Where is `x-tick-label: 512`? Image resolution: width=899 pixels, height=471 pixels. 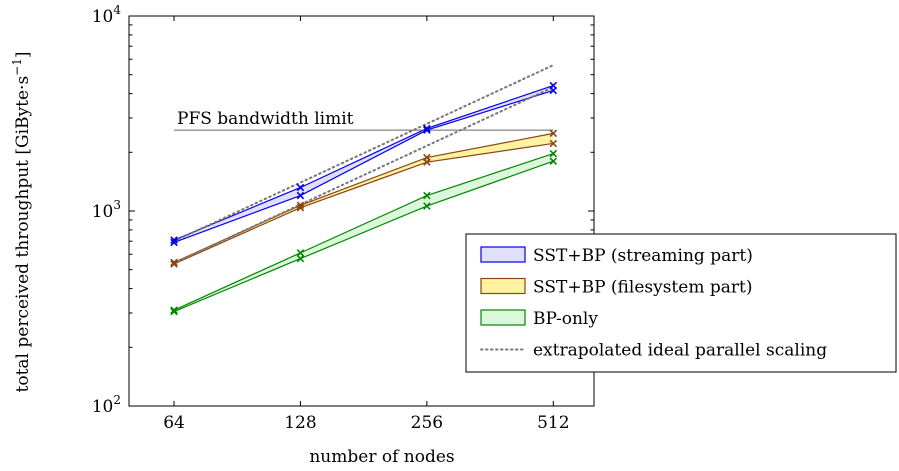
x-tick-label: 512 is located at coordinates (553, 423).